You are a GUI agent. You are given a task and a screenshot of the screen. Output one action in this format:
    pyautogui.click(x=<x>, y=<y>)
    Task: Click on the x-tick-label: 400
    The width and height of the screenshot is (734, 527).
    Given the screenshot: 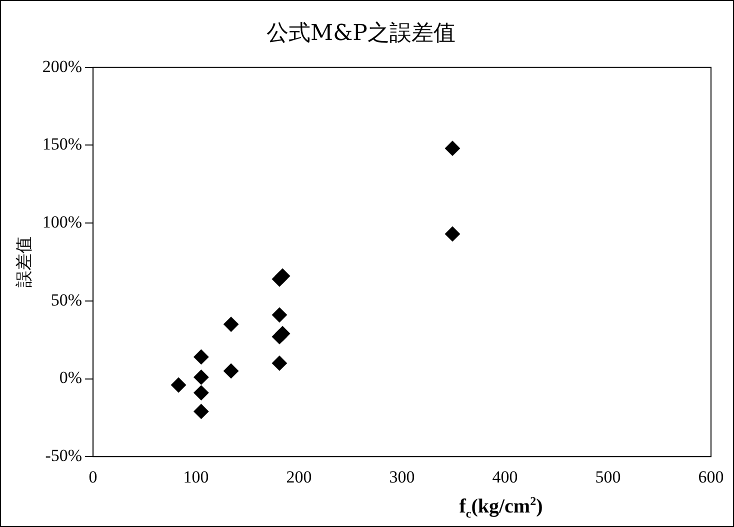 What is the action you would take?
    pyautogui.click(x=505, y=476)
    